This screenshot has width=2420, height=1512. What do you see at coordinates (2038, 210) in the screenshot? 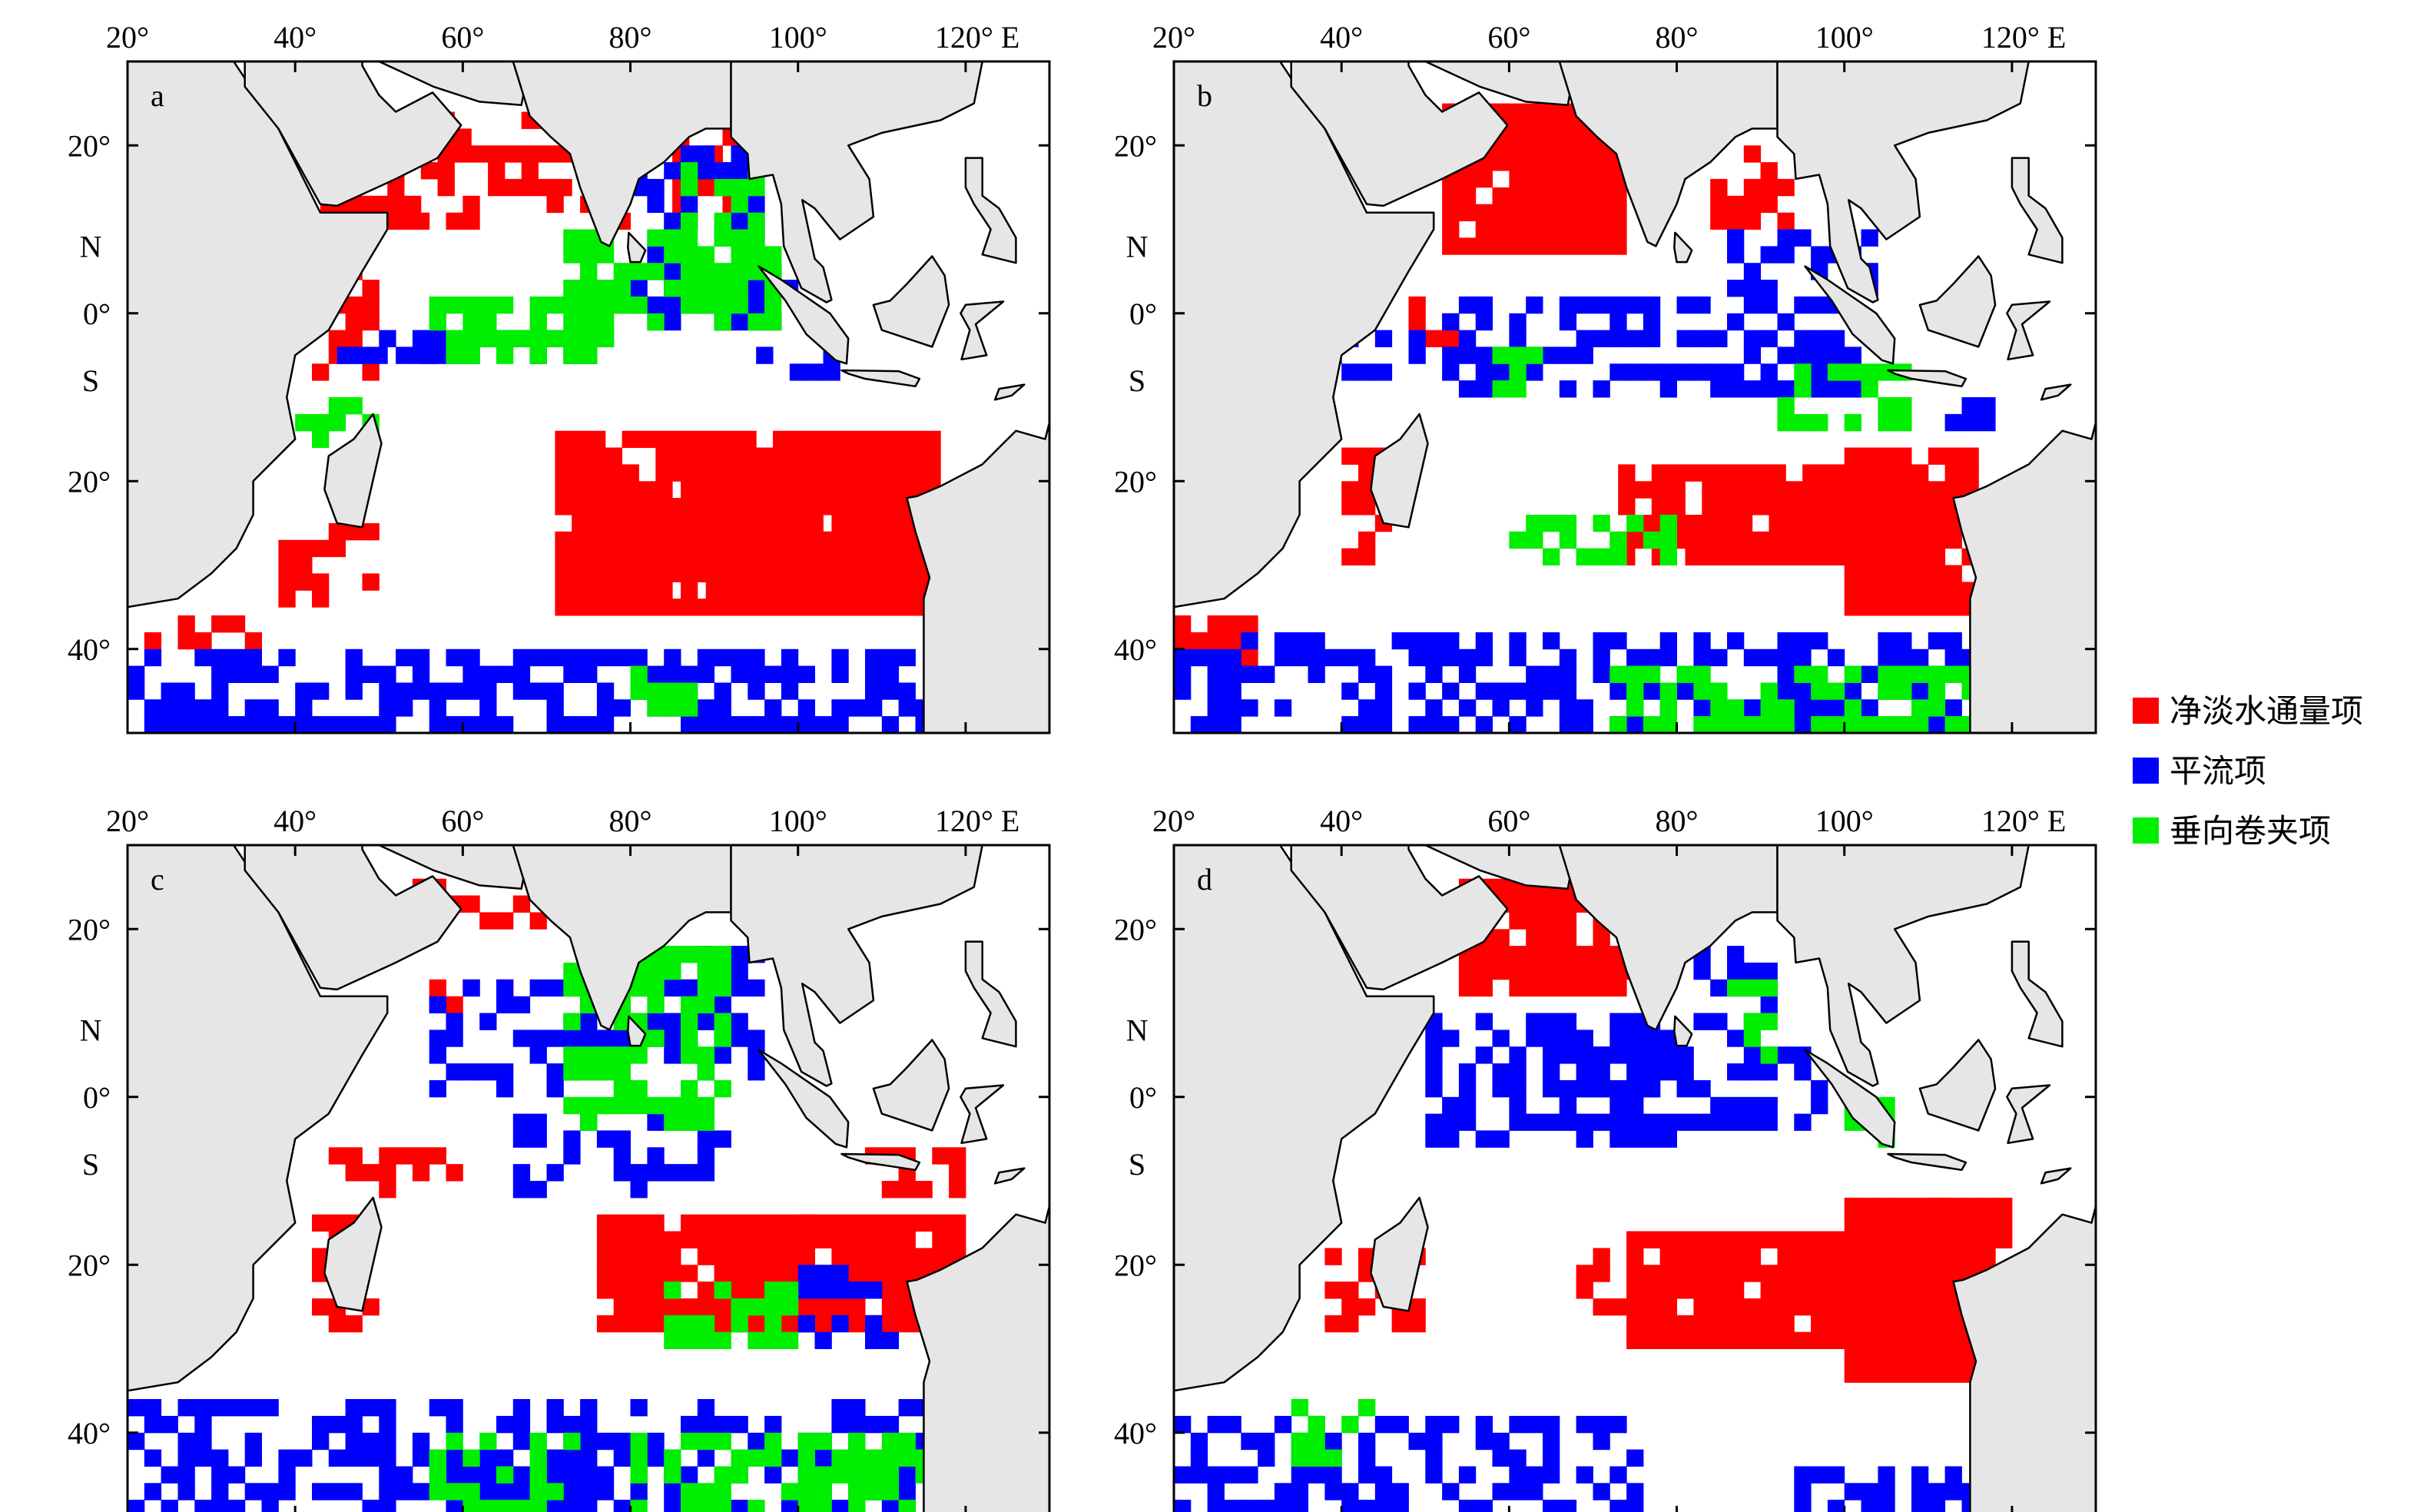
I see `landmass-philippines` at bounding box center [2038, 210].